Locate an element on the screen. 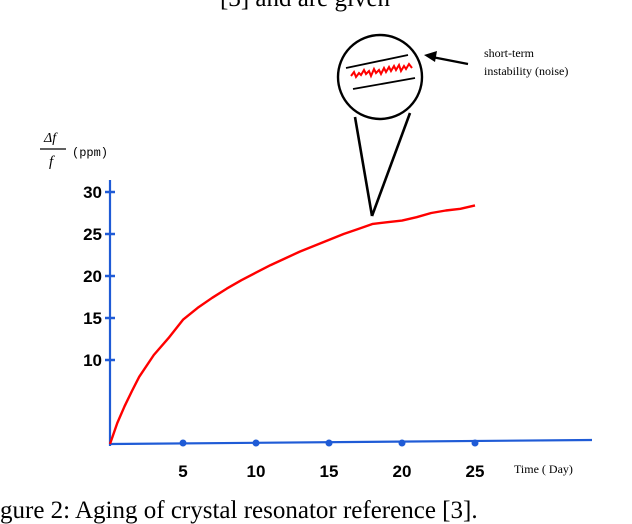 Image resolution: width=632 pixels, height=524 pixels. inset-circle is located at coordinates (380, 77).